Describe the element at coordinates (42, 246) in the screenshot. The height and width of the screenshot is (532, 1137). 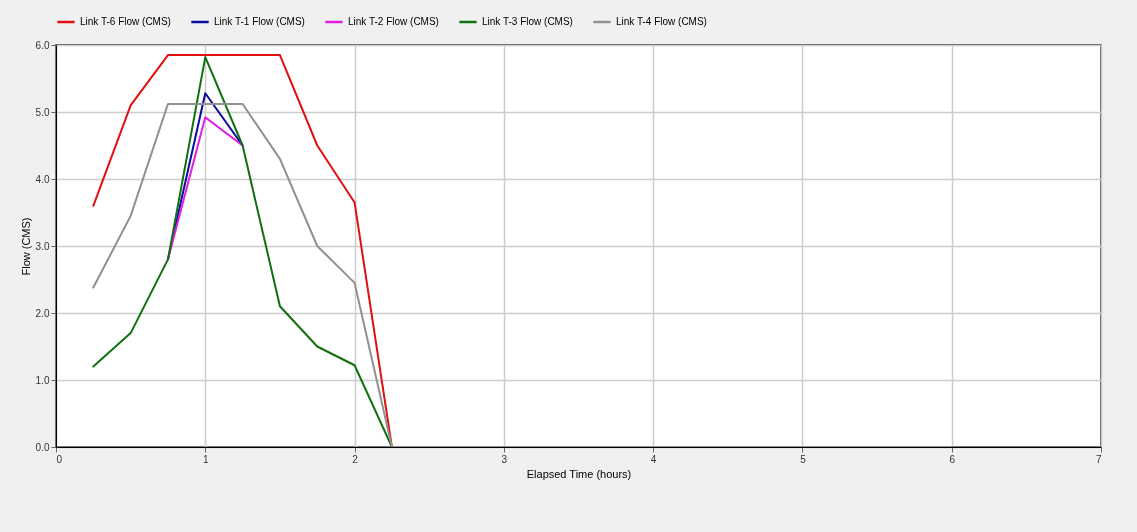
I see `y-tick-label: 3.0` at that location.